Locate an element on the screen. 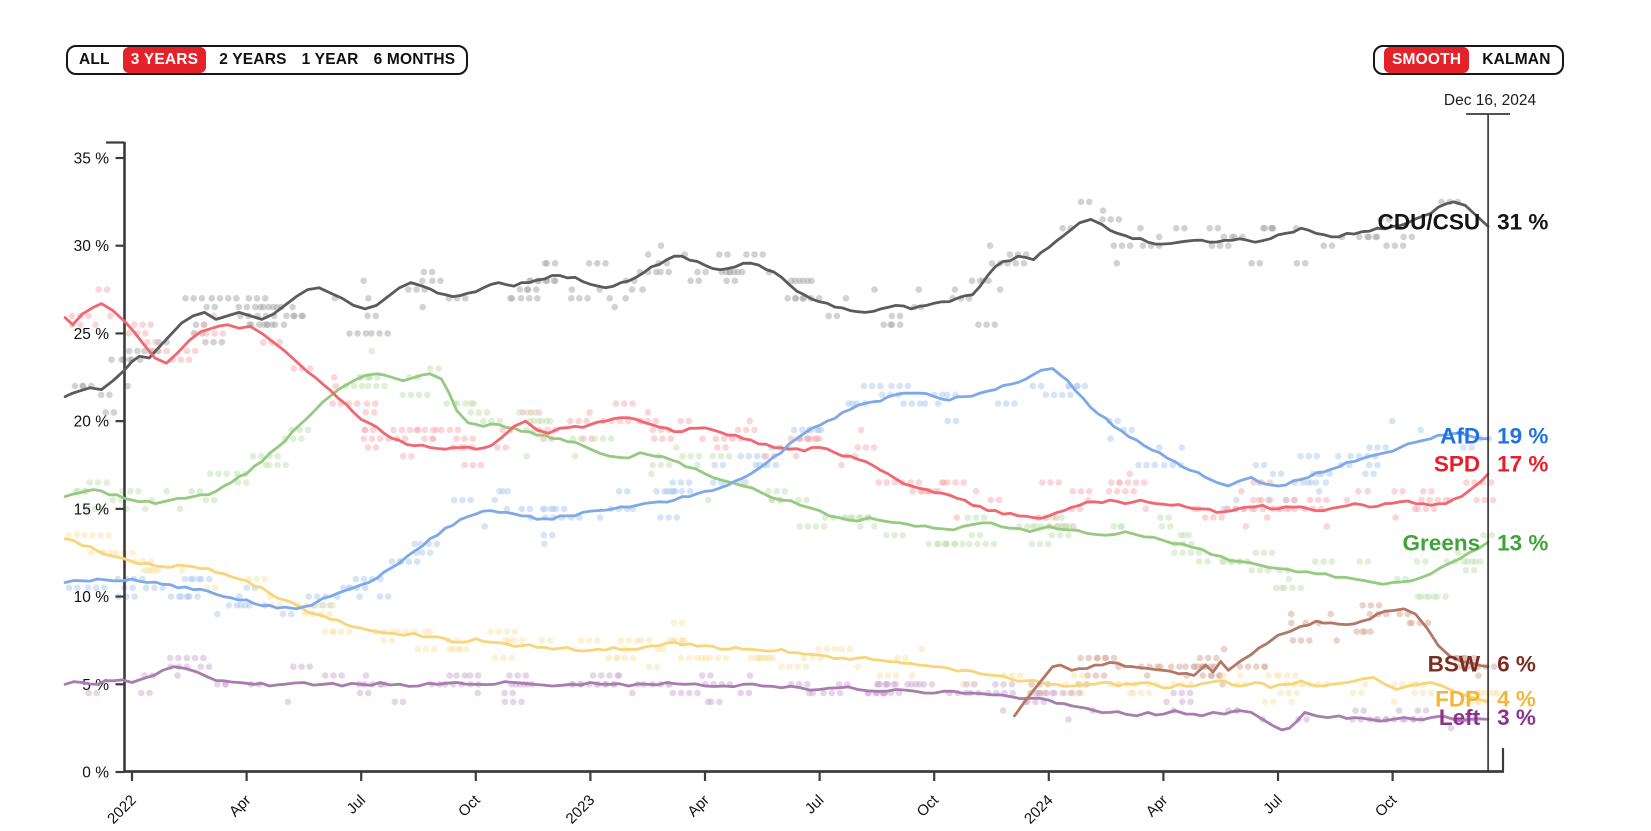 This screenshot has height=831, width=1651. series-label-afd: AfD is located at coordinates (1460, 436).